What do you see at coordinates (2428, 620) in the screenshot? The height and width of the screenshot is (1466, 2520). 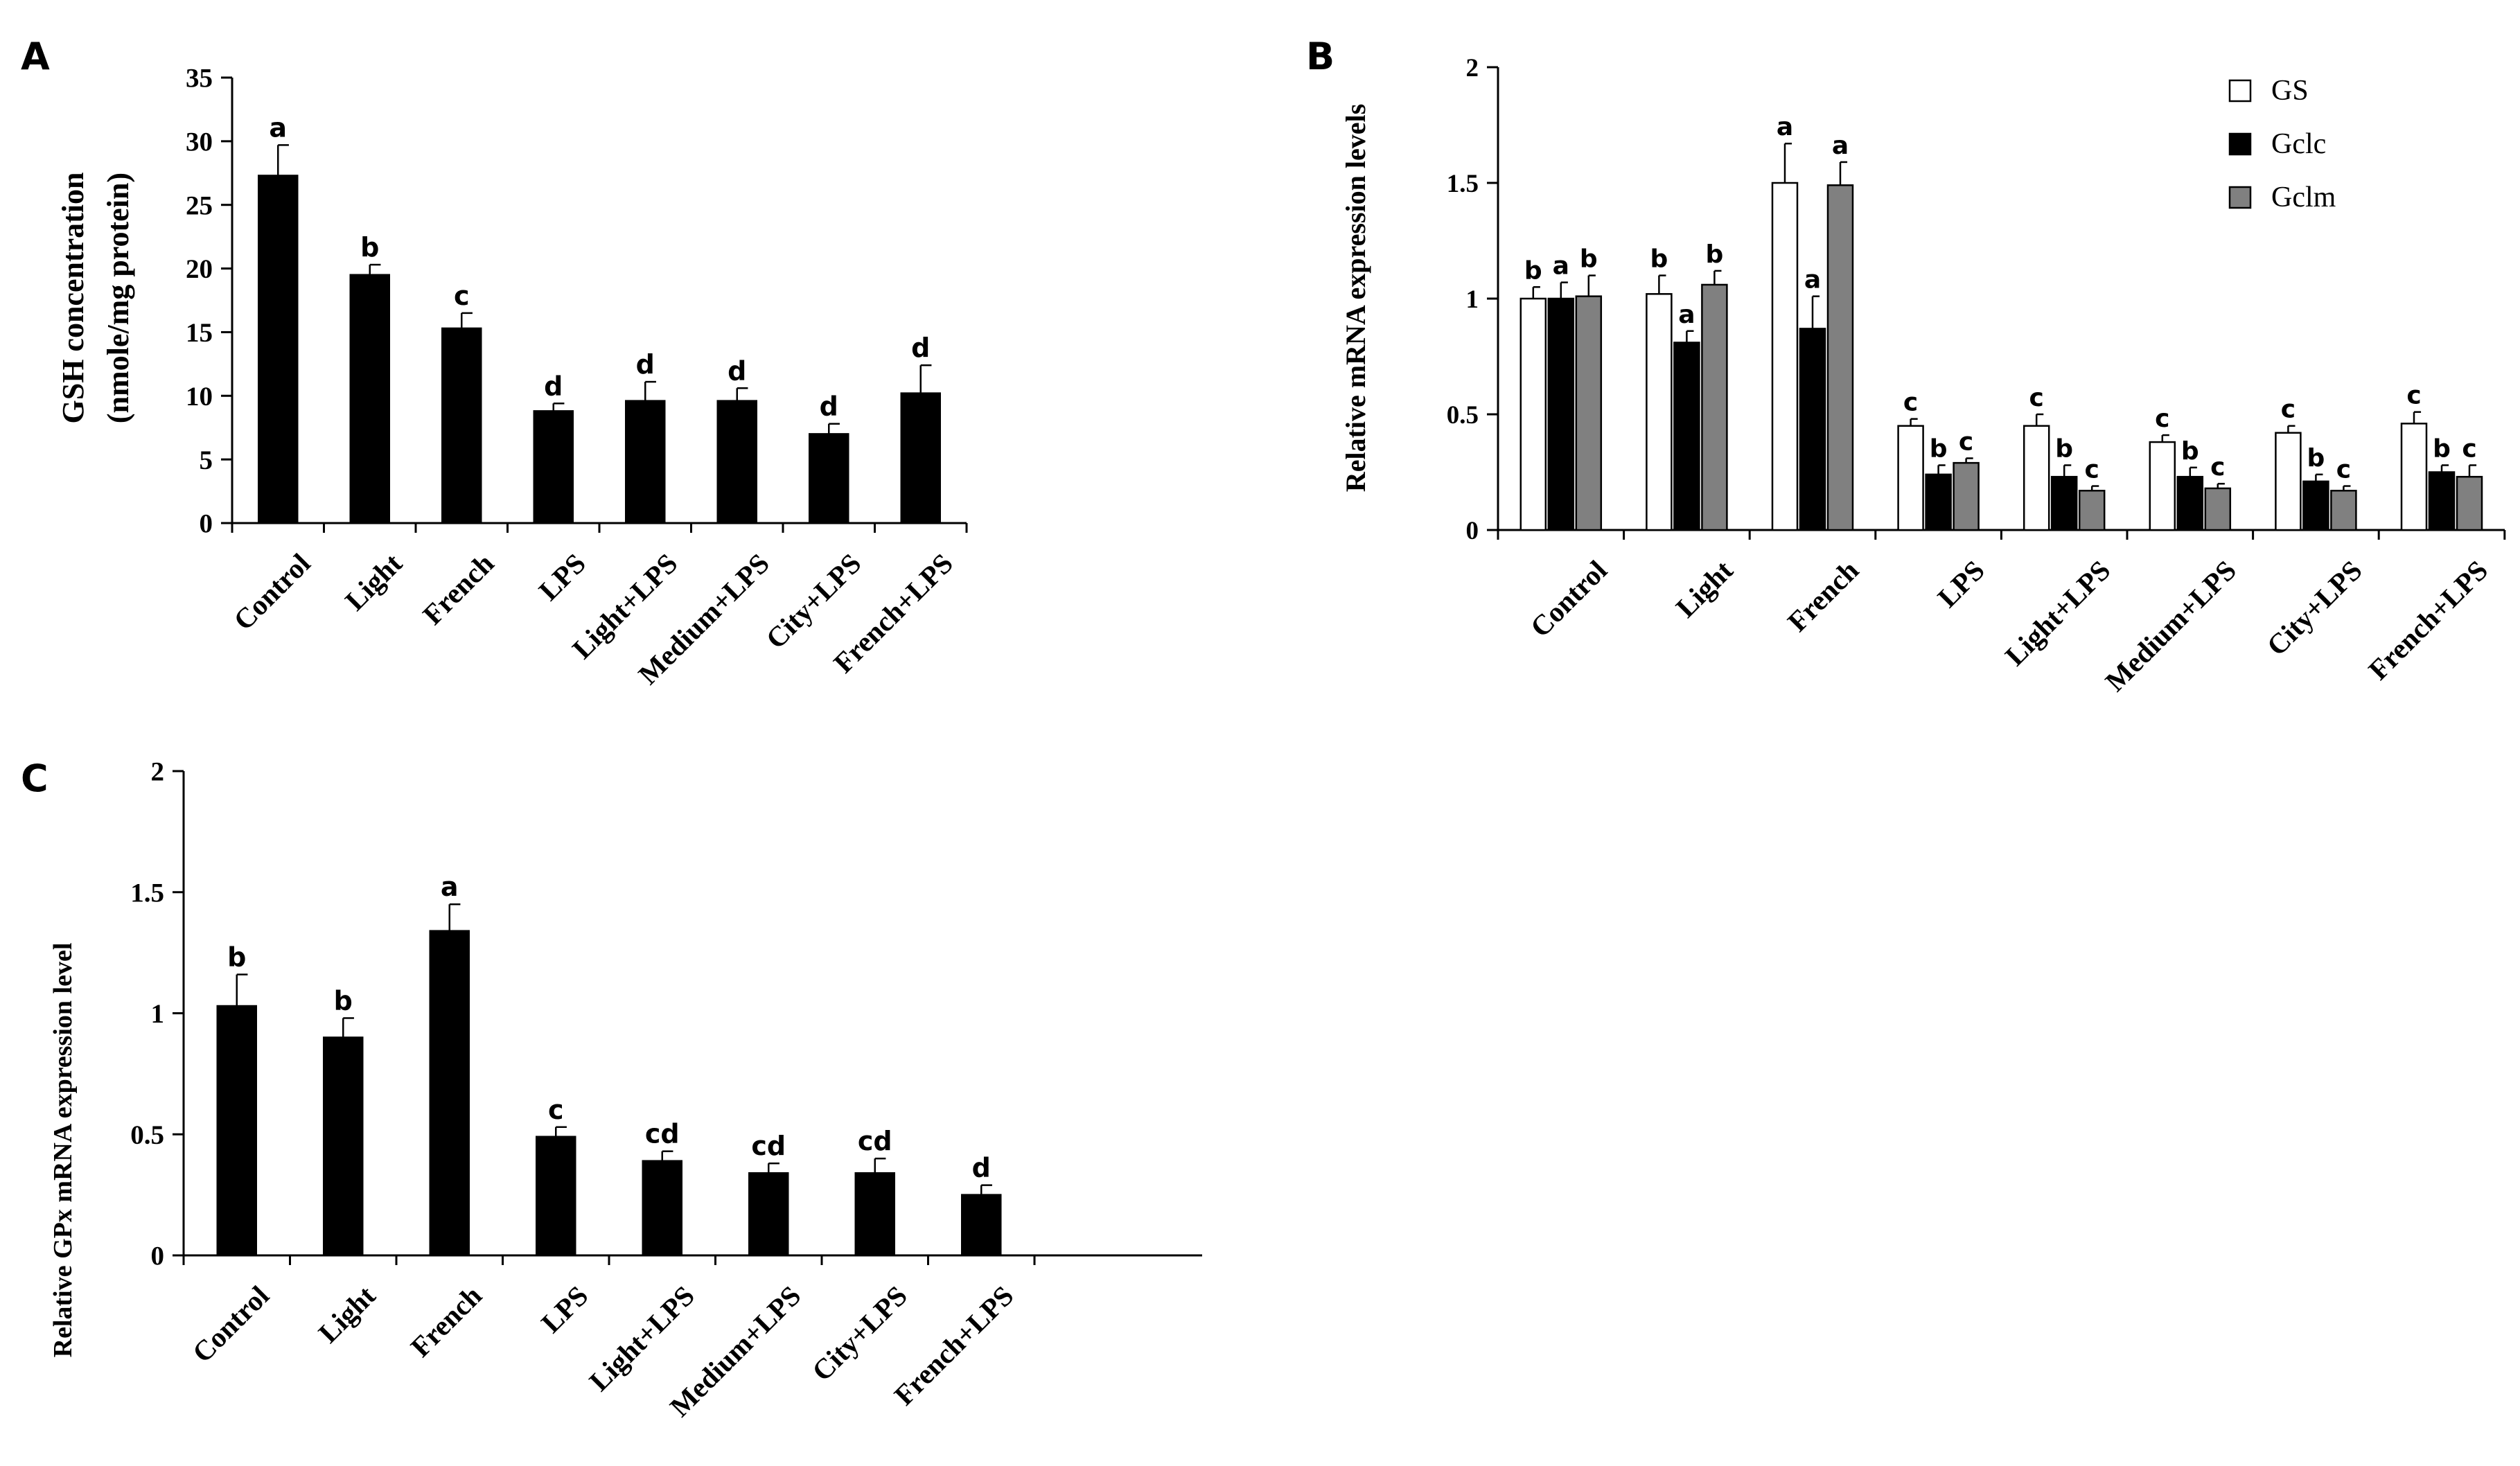 I see `x-category-label: French+LPS` at bounding box center [2428, 620].